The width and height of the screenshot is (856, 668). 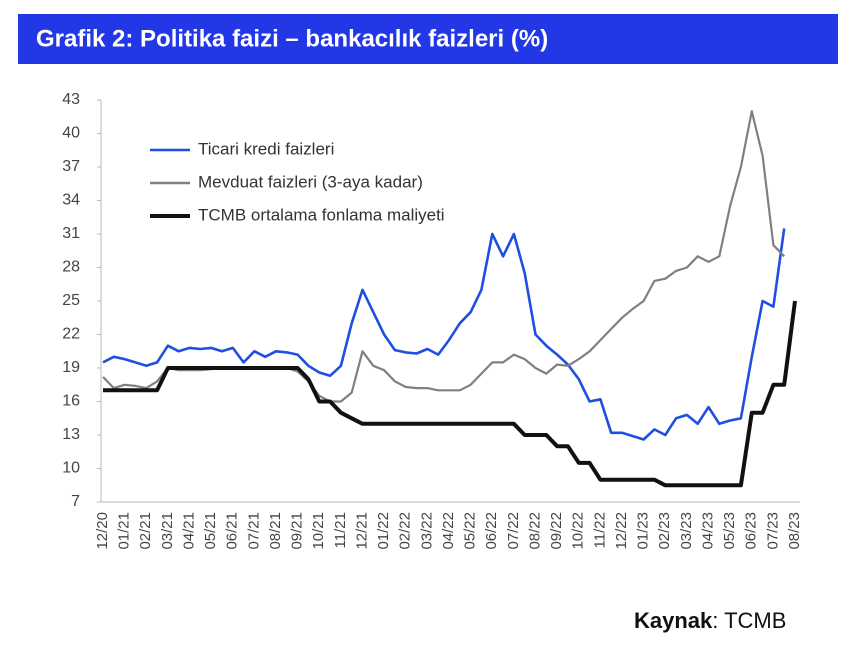 What do you see at coordinates (71, 166) in the screenshot?
I see `y-tick-label: 37` at bounding box center [71, 166].